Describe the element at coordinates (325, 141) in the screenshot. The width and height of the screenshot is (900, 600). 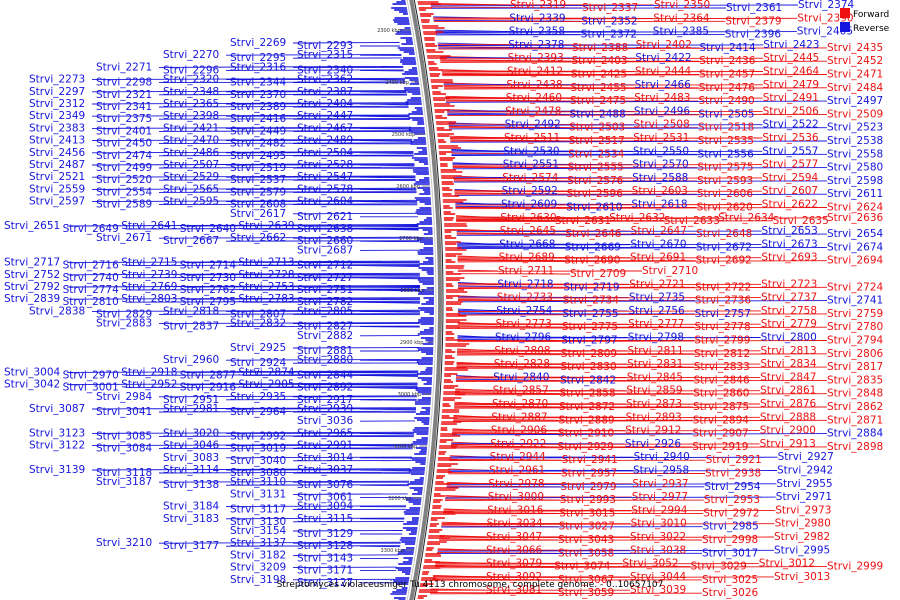
I see `gene-label-reverse: Strvi_2489` at that location.